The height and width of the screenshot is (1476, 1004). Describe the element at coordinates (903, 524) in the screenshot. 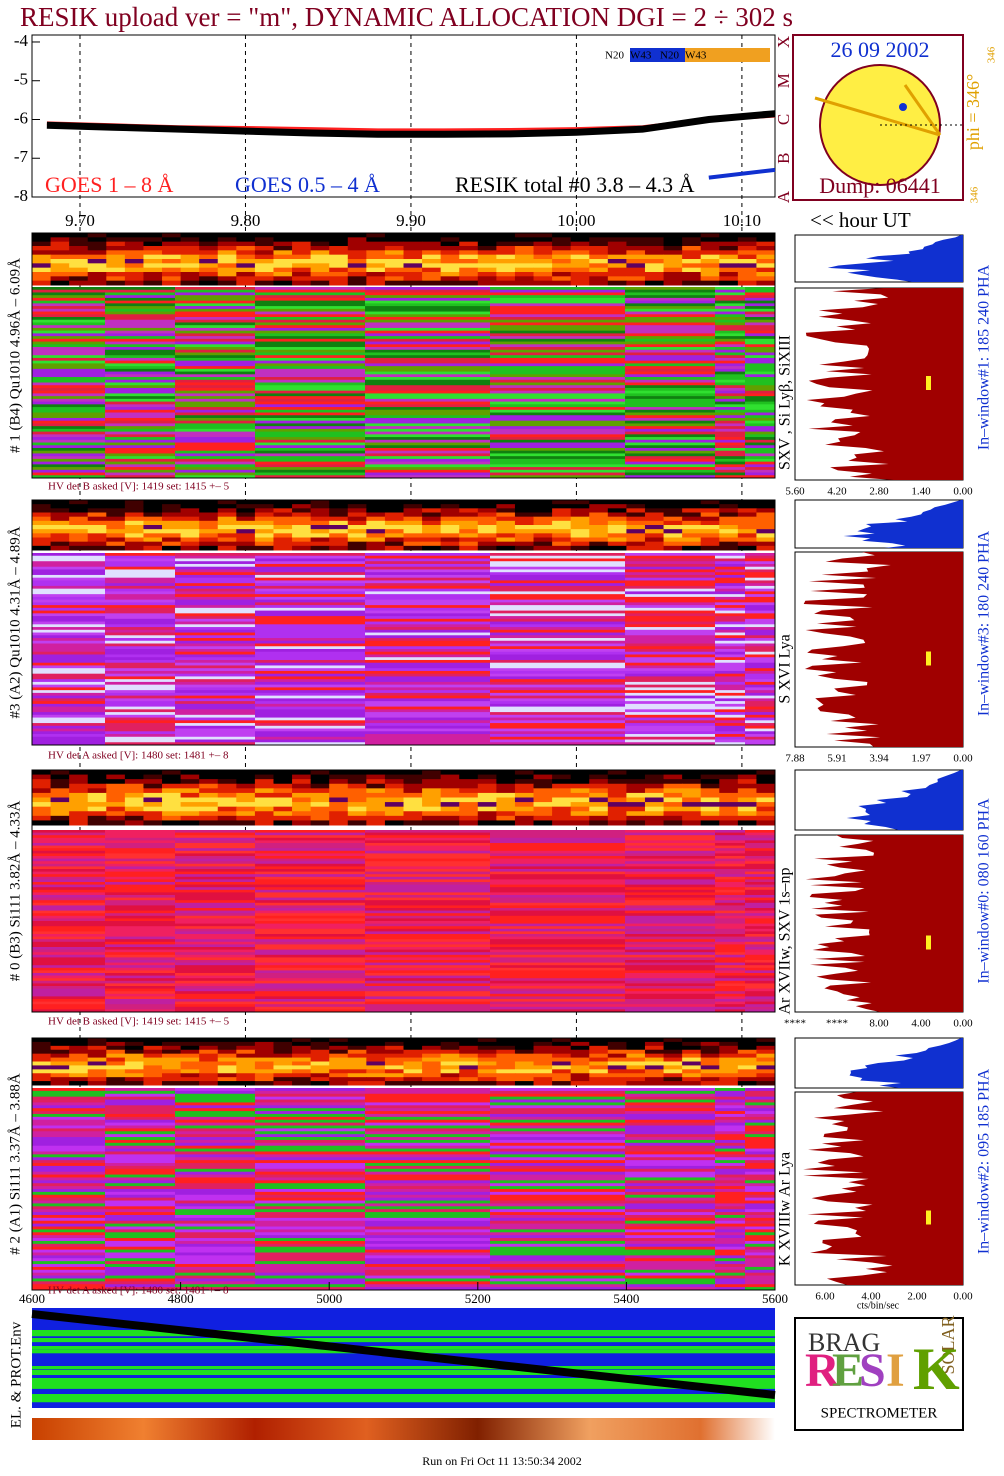

I see `hist-small` at that location.